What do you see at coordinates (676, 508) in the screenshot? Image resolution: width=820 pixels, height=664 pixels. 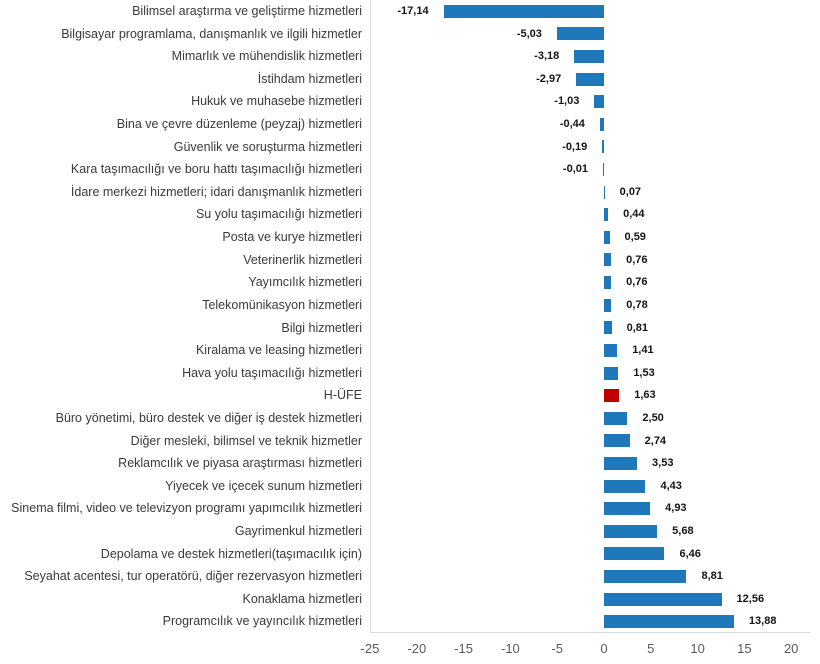 I see `value-label: 4,93` at bounding box center [676, 508].